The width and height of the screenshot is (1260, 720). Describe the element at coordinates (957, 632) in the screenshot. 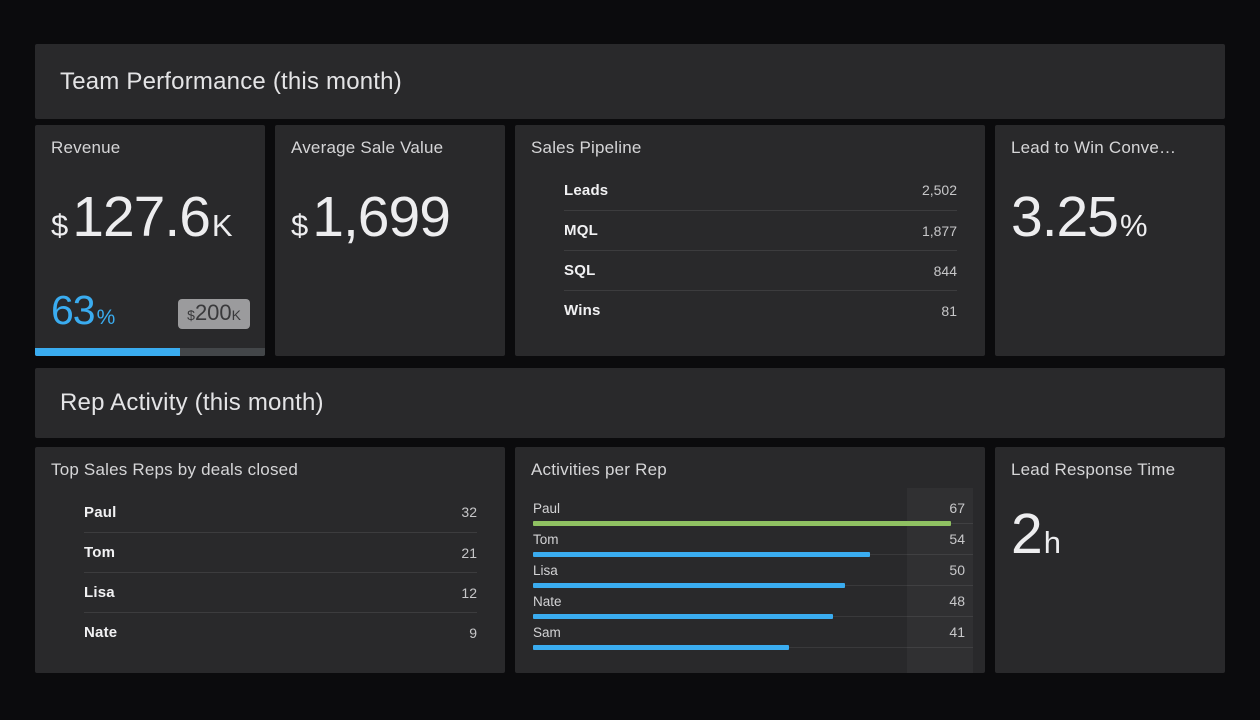

I see `bar-value: 41` at that location.